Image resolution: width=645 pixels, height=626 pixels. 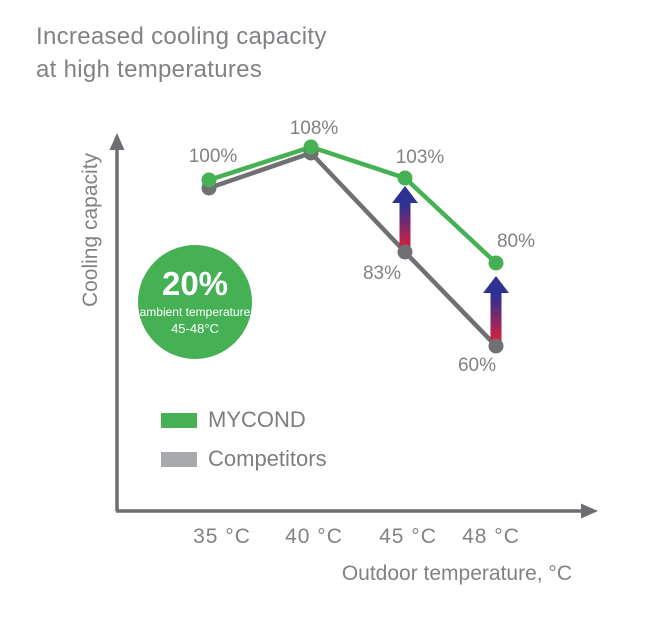 What do you see at coordinates (117, 141) in the screenshot?
I see `y-axis-arrowhead` at bounding box center [117, 141].